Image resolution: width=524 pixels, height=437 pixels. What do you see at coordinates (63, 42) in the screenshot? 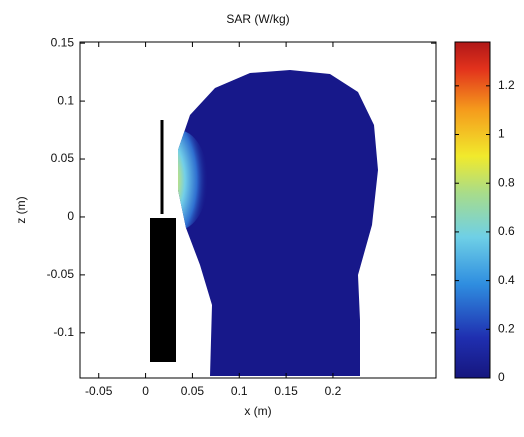
I see `y-tick-label: 0.15` at bounding box center [63, 42].